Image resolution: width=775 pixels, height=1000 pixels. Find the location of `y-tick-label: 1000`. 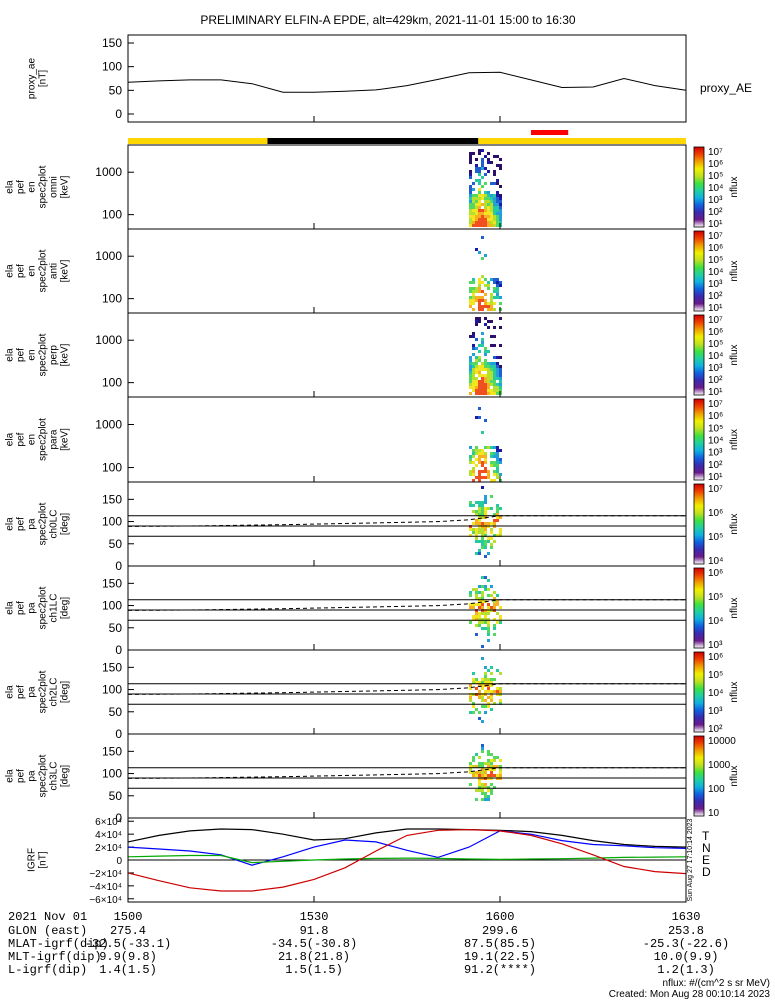

y-tick-label: 1000 is located at coordinates (108, 340).